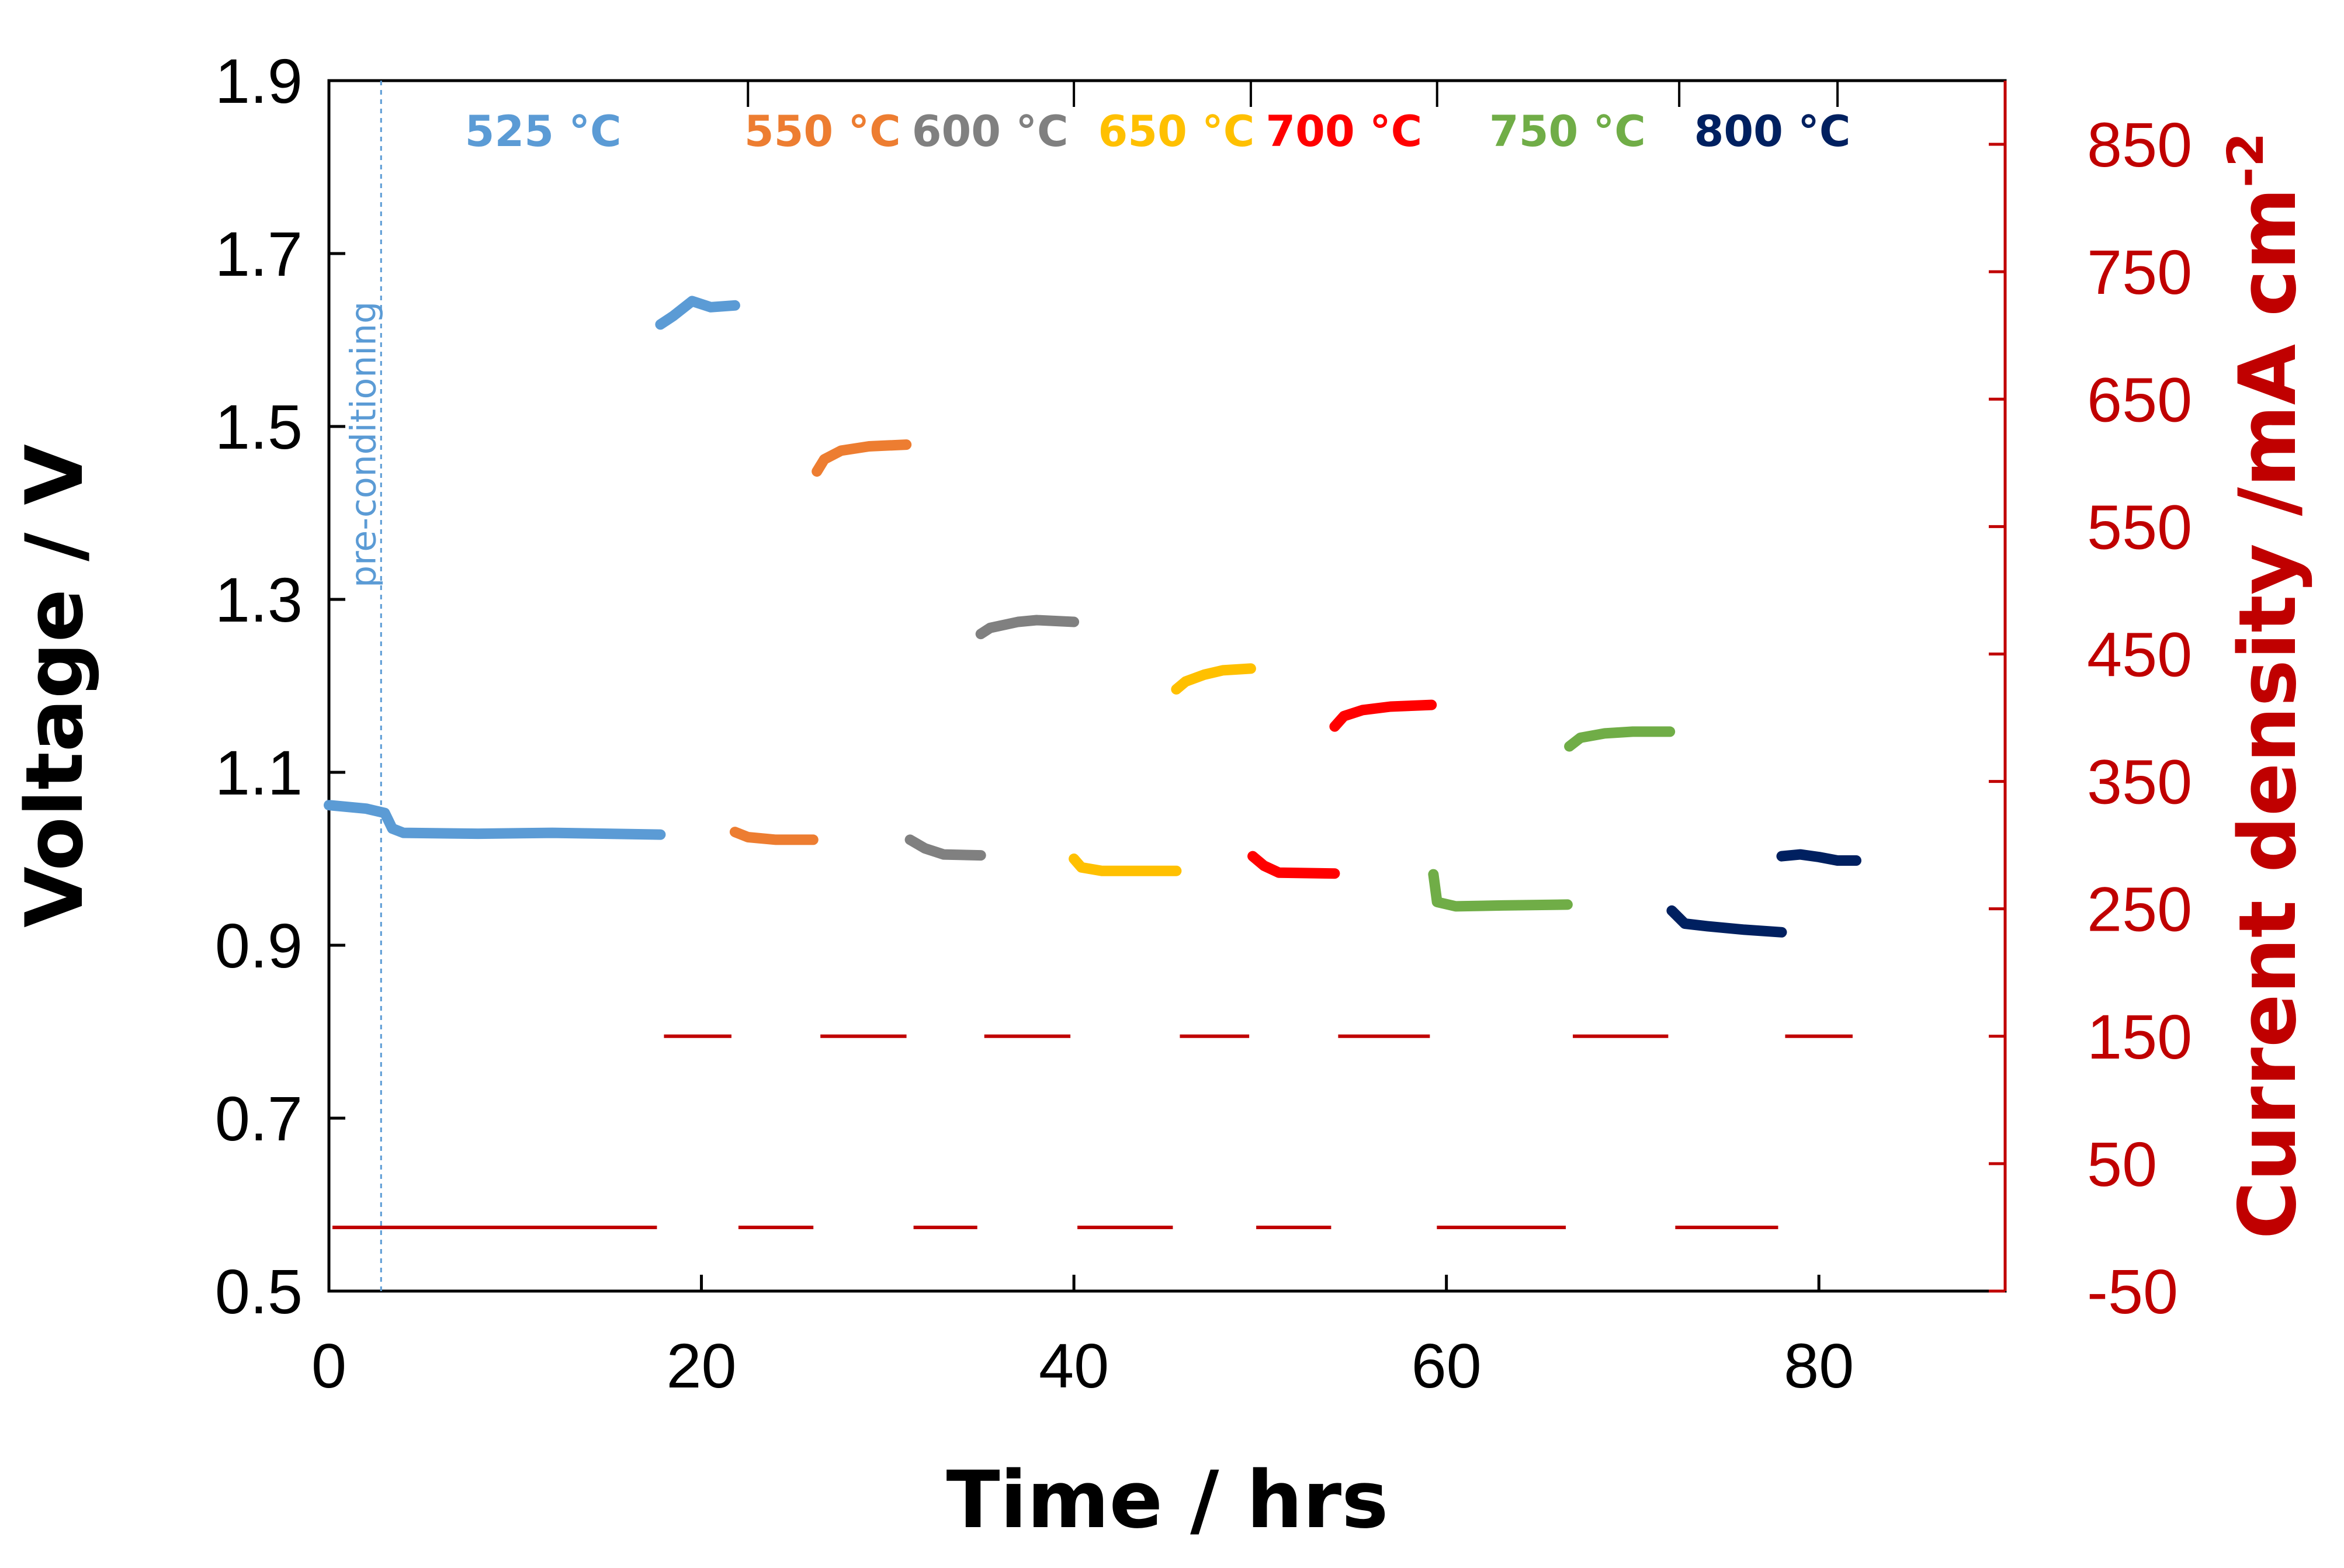 Image resolution: width=2344 pixels, height=1568 pixels. Describe the element at coordinates (1176, 132) in the screenshot. I see `temperature-label: 650 °C` at that location.